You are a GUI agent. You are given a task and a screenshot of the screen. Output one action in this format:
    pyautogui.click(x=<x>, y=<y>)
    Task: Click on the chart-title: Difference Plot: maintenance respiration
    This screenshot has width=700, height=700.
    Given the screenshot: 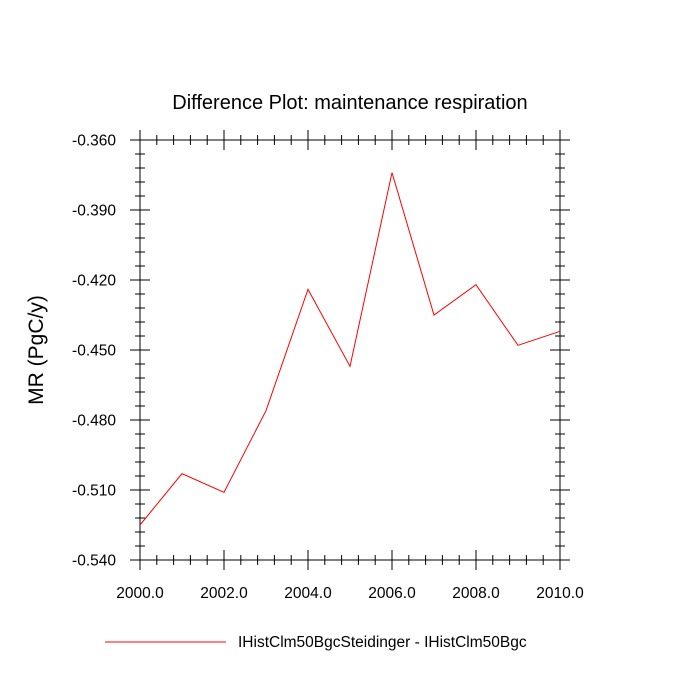 What is the action you would take?
    pyautogui.click(x=349, y=103)
    